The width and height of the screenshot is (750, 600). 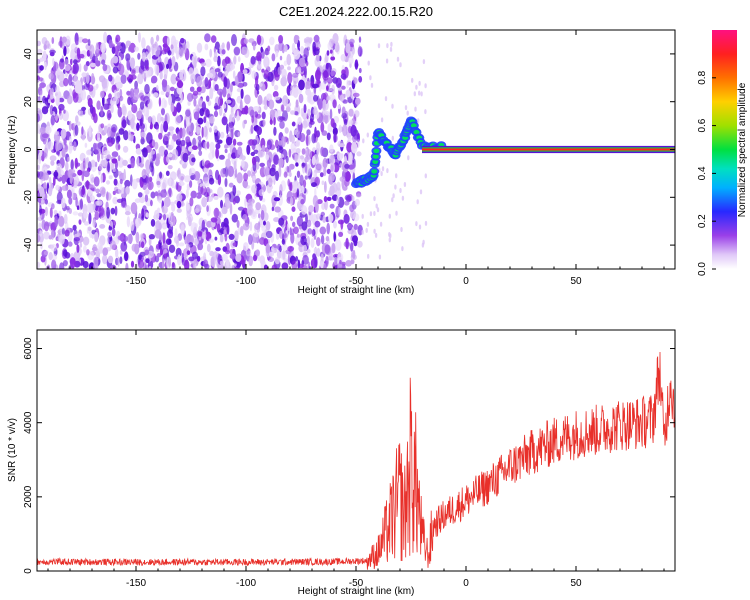 I want to click on x-tick-label: 0, so click(x=466, y=583).